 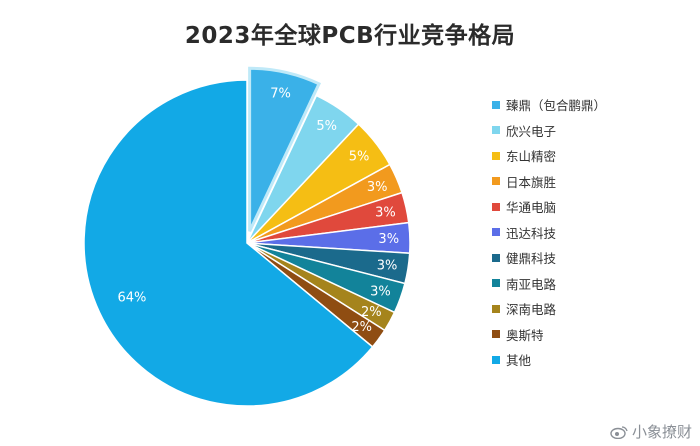 I want to click on slice-value-label-6: 3%, so click(x=387, y=266).